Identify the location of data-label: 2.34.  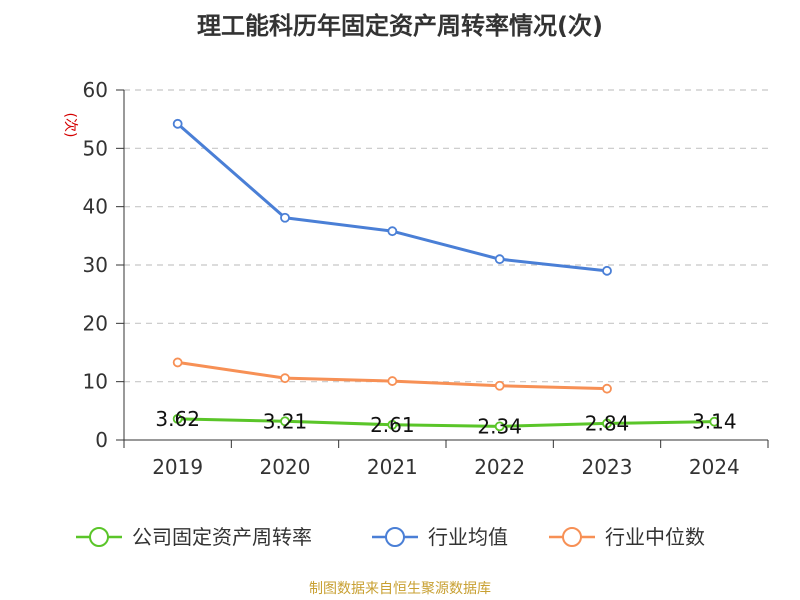
(499, 426).